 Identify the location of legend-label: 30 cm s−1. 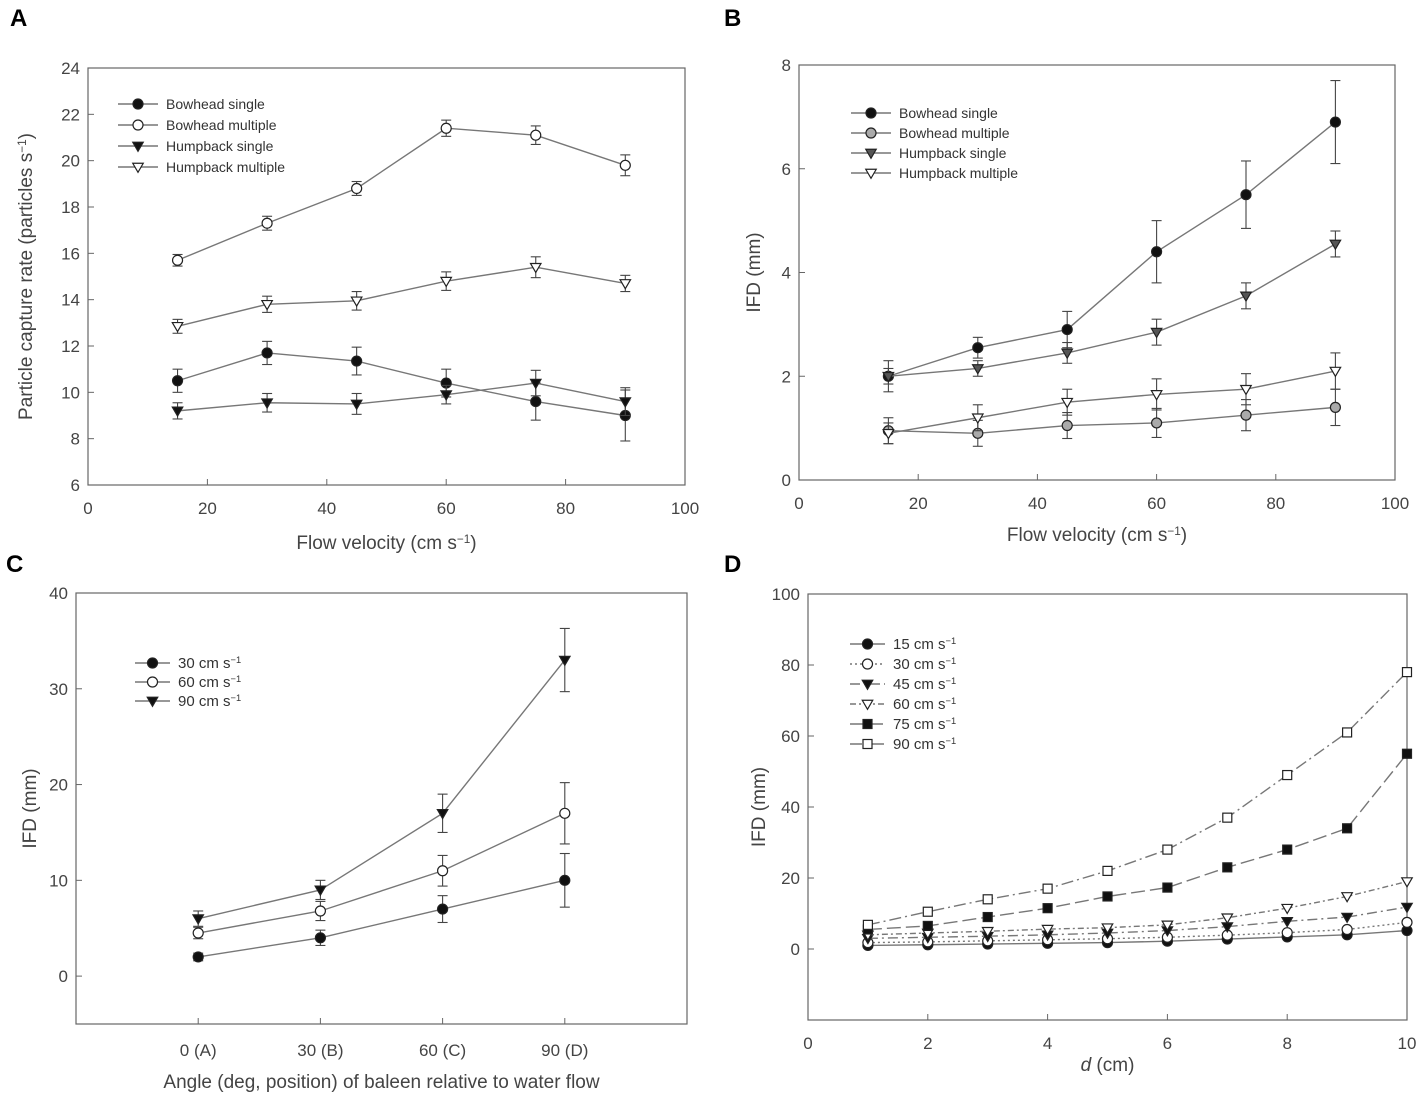
(209, 663).